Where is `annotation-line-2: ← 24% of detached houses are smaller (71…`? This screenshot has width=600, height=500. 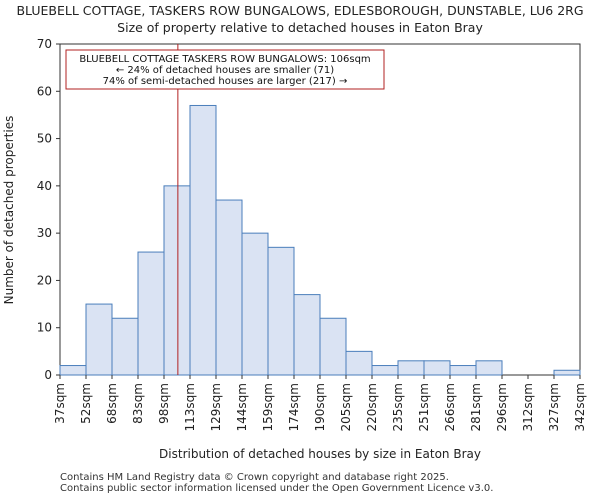 annotation-line-2: ← 24% of detached houses are smaller (71… is located at coordinates (225, 70).